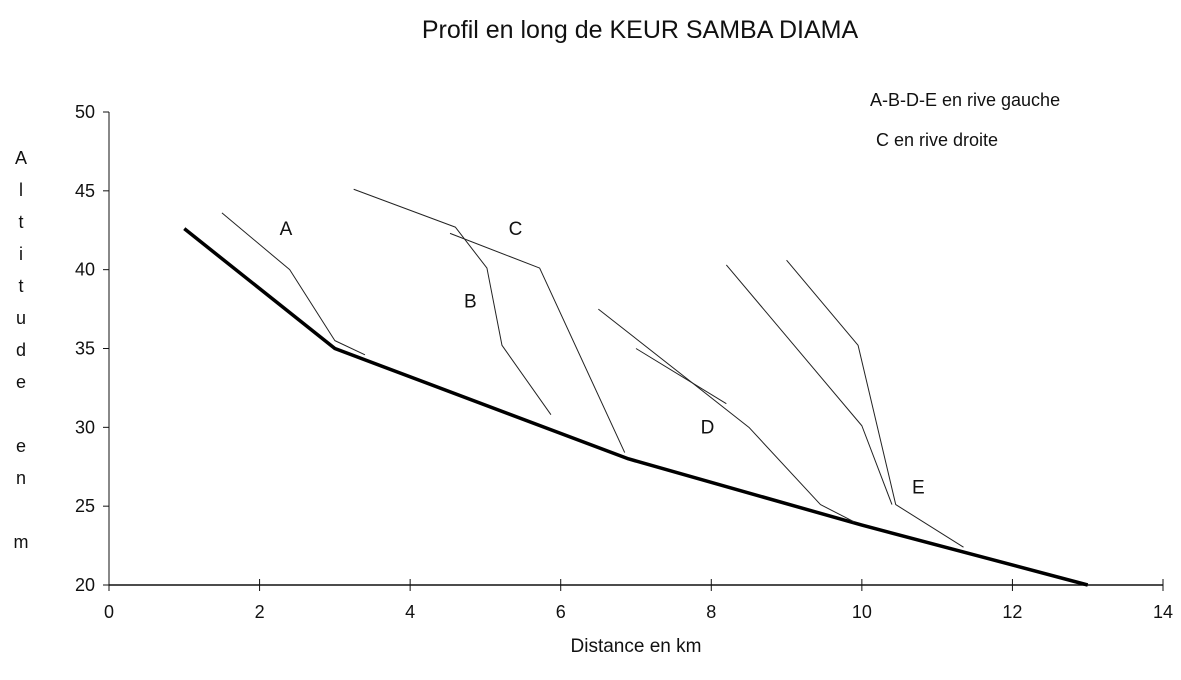 Image resolution: width=1181 pixels, height=680 pixels. What do you see at coordinates (85, 112) in the screenshot?
I see `y-tick-label: 50` at bounding box center [85, 112].